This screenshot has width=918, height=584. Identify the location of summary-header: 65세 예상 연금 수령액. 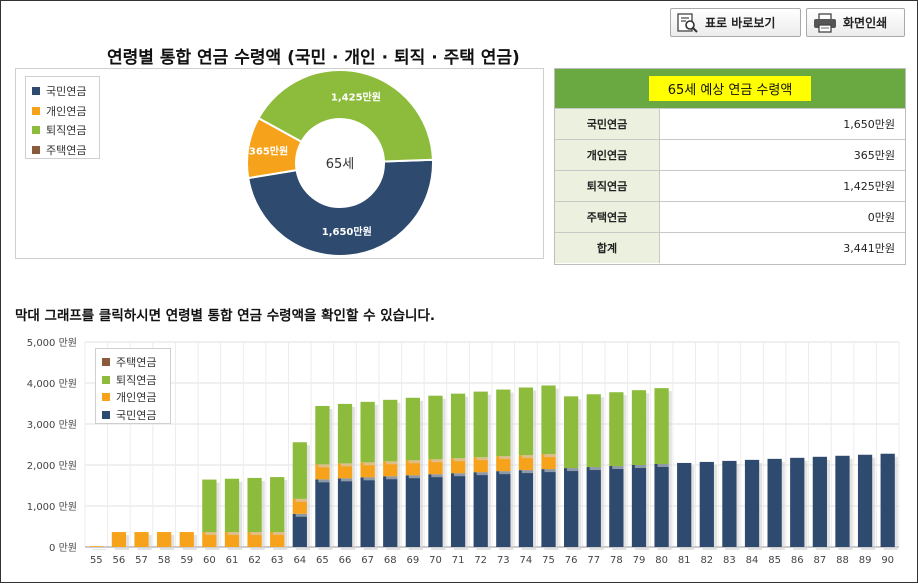
(730, 88).